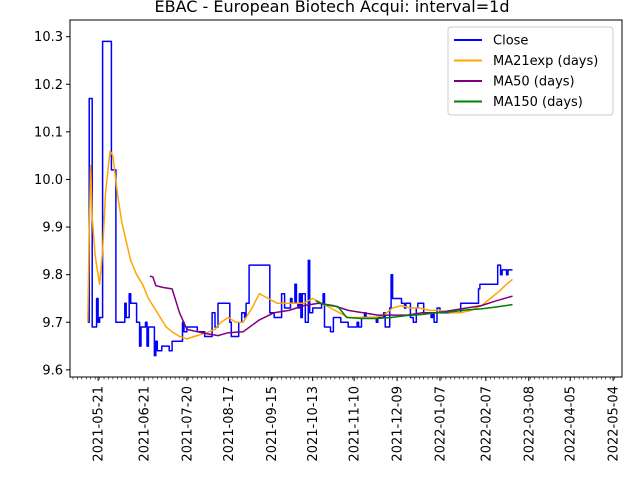 The image size is (640, 480). What do you see at coordinates (48, 132) in the screenshot?
I see `y-tick-label: 10.1` at bounding box center [48, 132].